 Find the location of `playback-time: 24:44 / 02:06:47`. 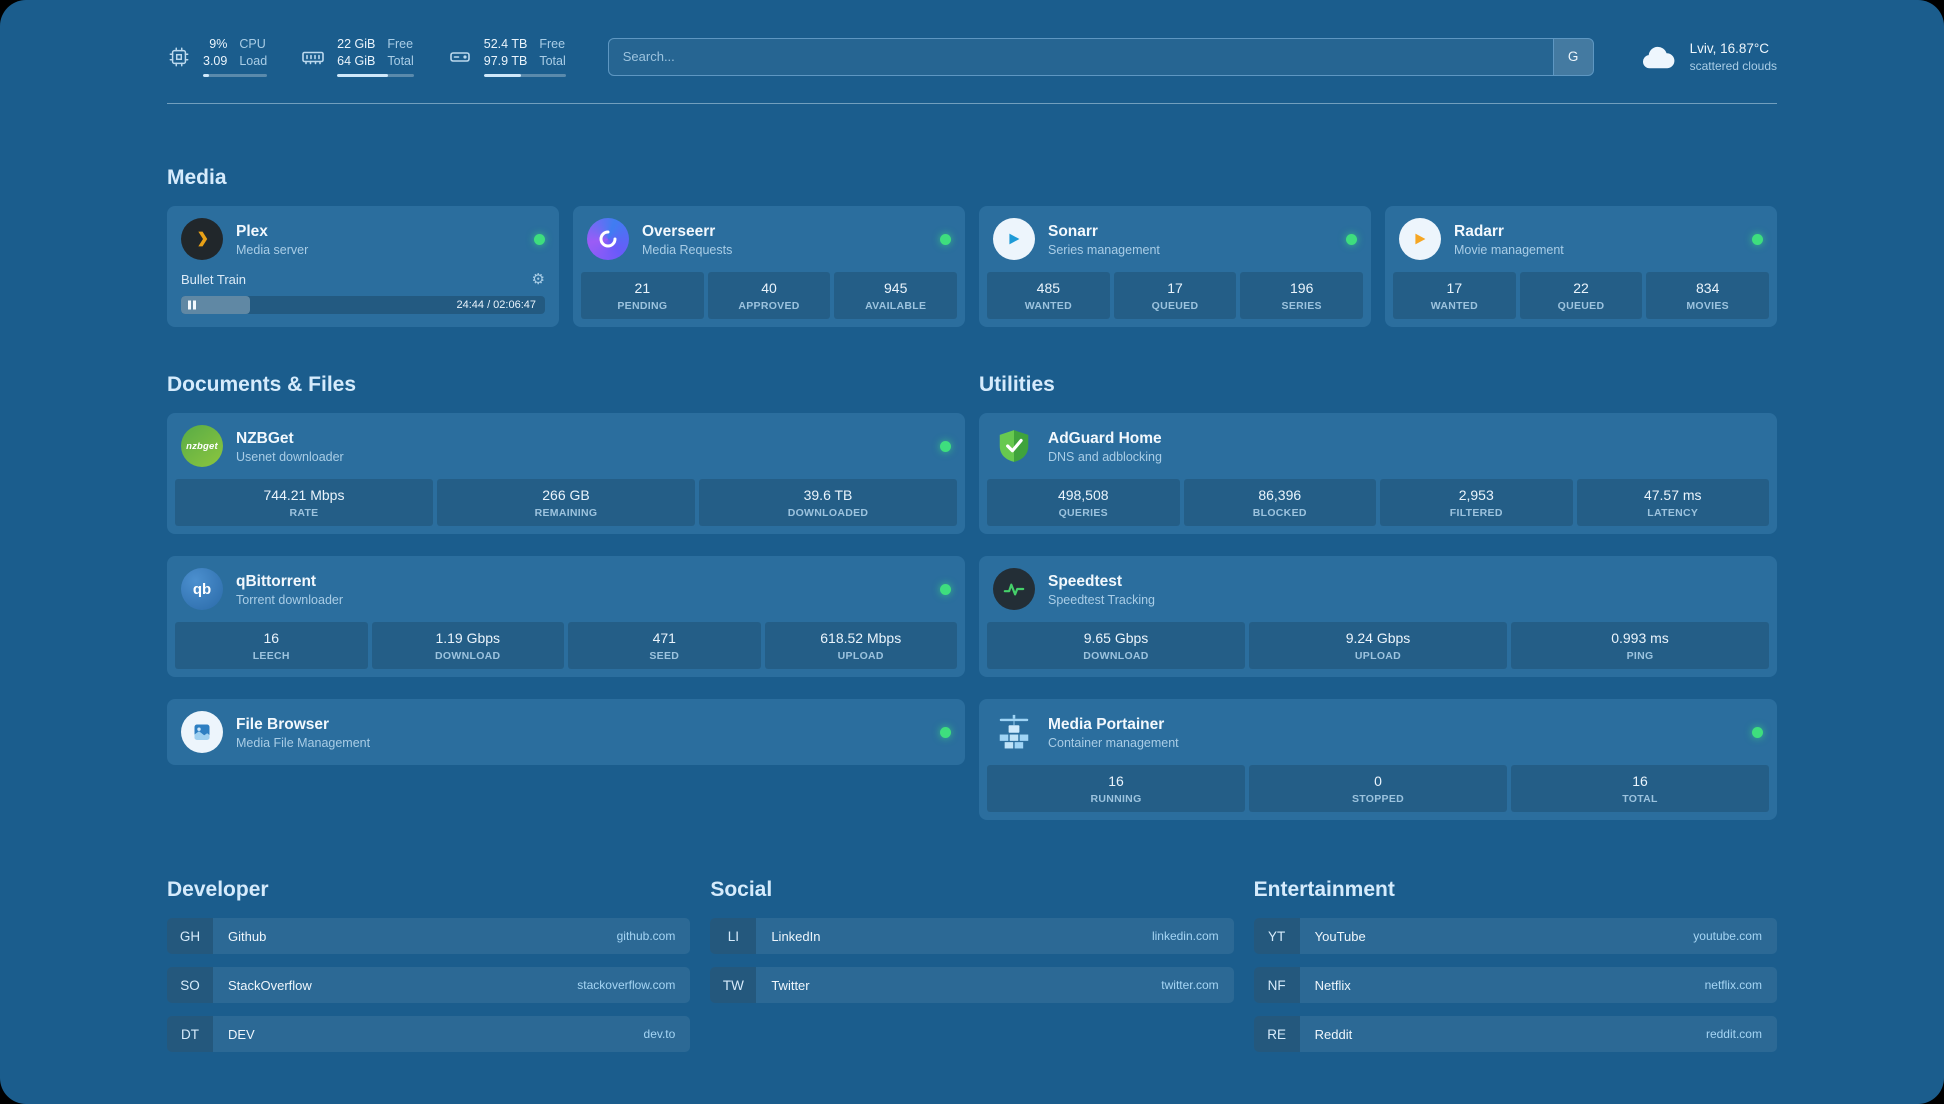

playback-time: 24:44 / 02:06:47 is located at coordinates (496, 305).